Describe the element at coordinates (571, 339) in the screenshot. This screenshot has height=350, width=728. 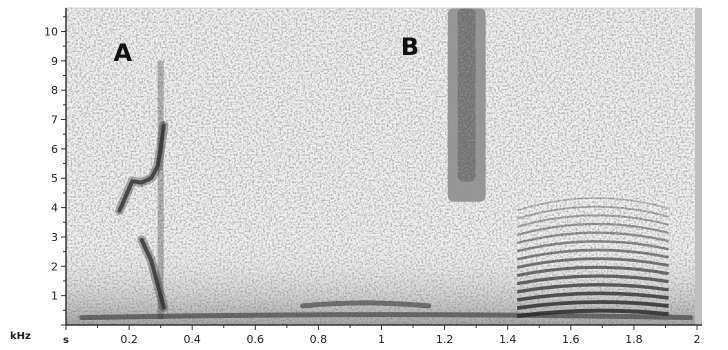
I see `x-tick-label: 1.6` at that location.